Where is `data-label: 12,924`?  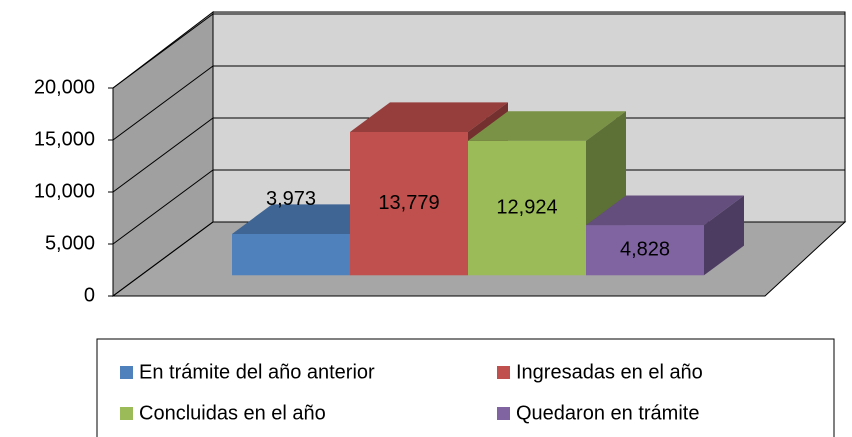 data-label: 12,924 is located at coordinates (526, 207).